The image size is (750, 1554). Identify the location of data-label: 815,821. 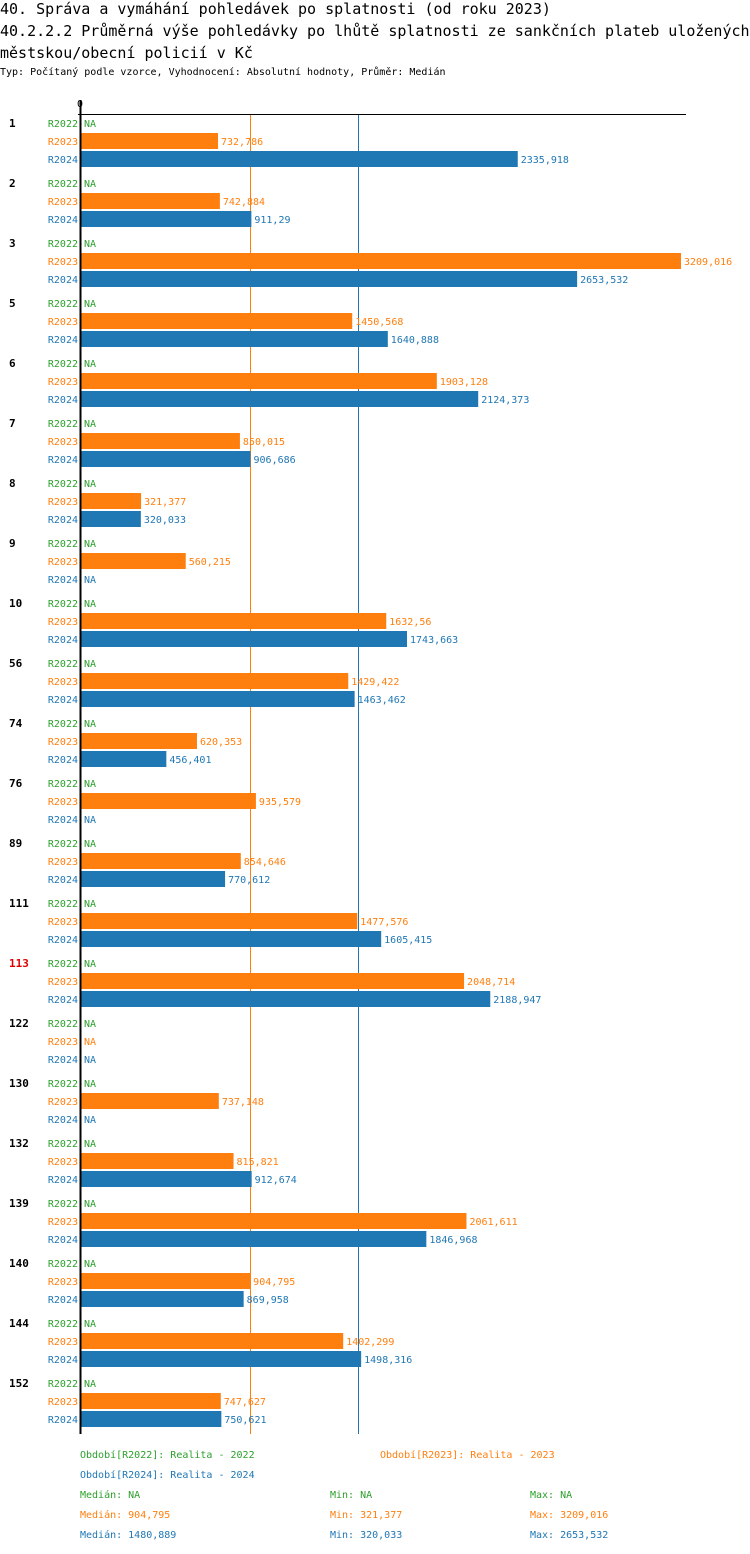
(258, 1162).